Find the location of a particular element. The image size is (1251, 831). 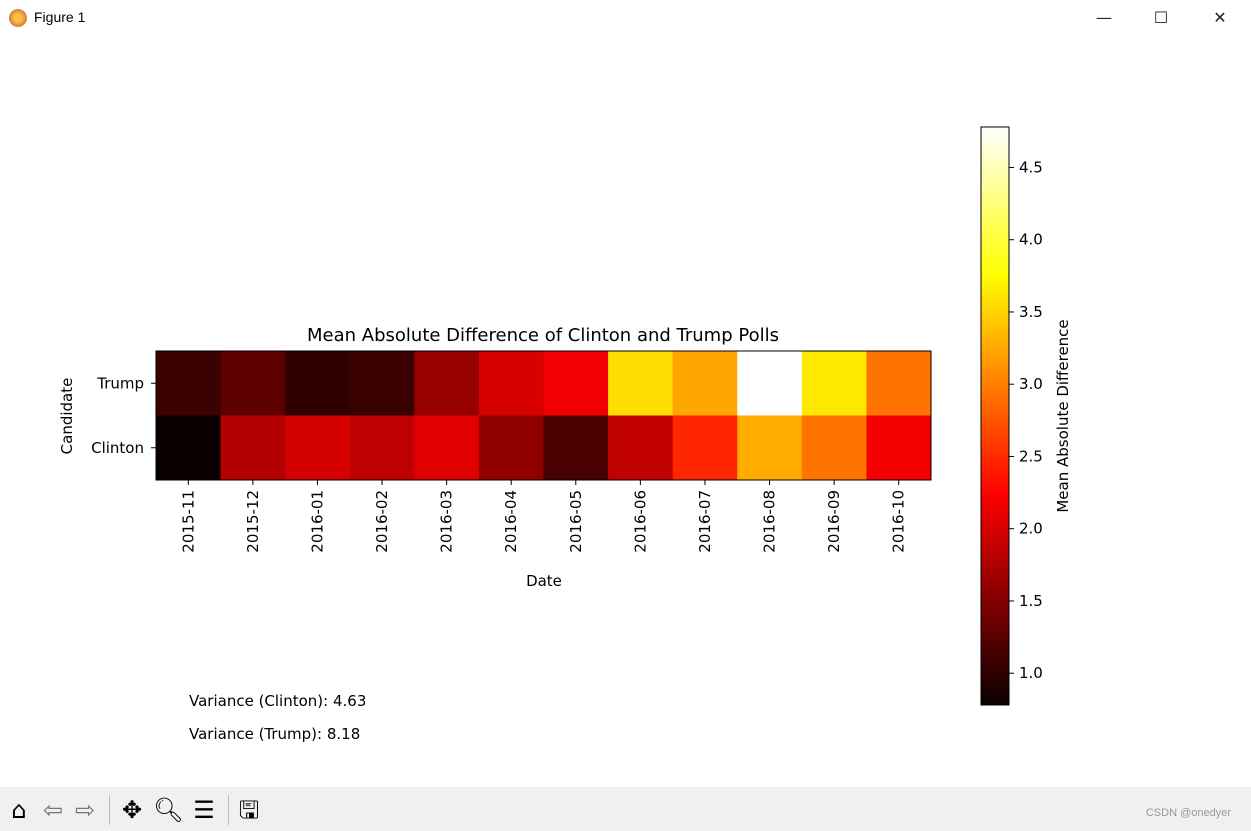

back-icon: ⇦ is located at coordinates (53, 810).